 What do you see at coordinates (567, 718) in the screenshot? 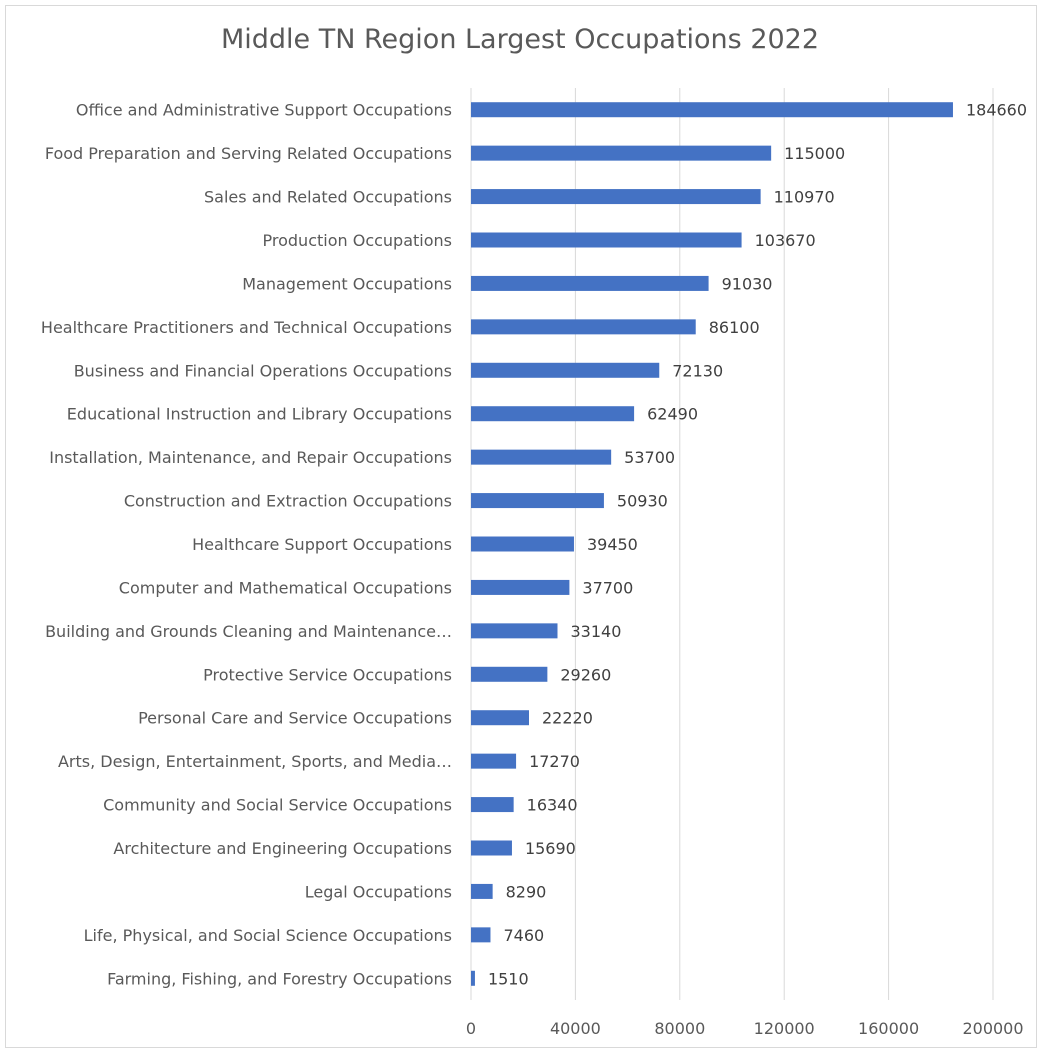
I see `data-label: 22220` at bounding box center [567, 718].